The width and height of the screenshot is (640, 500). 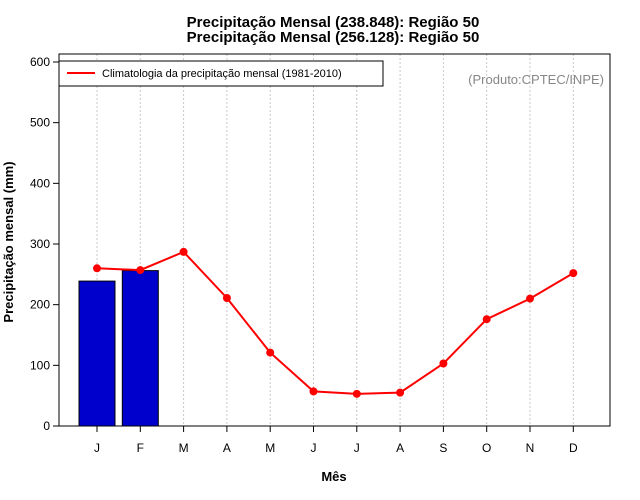 What do you see at coordinates (40, 183) in the screenshot?
I see `y-tick-label: 400` at bounding box center [40, 183].